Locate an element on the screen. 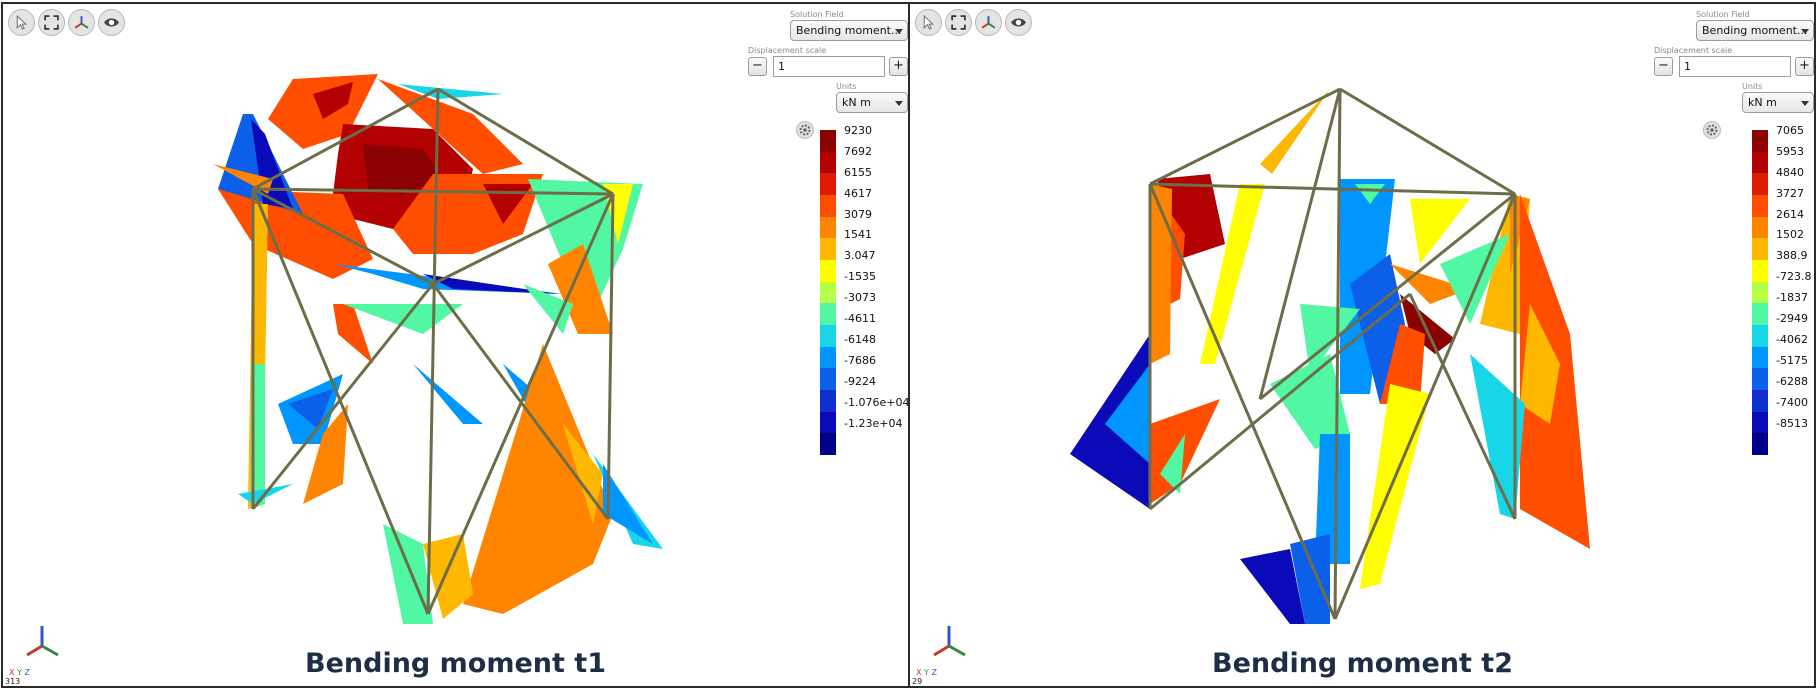  legend-value: 3727 is located at coordinates (1790, 193).